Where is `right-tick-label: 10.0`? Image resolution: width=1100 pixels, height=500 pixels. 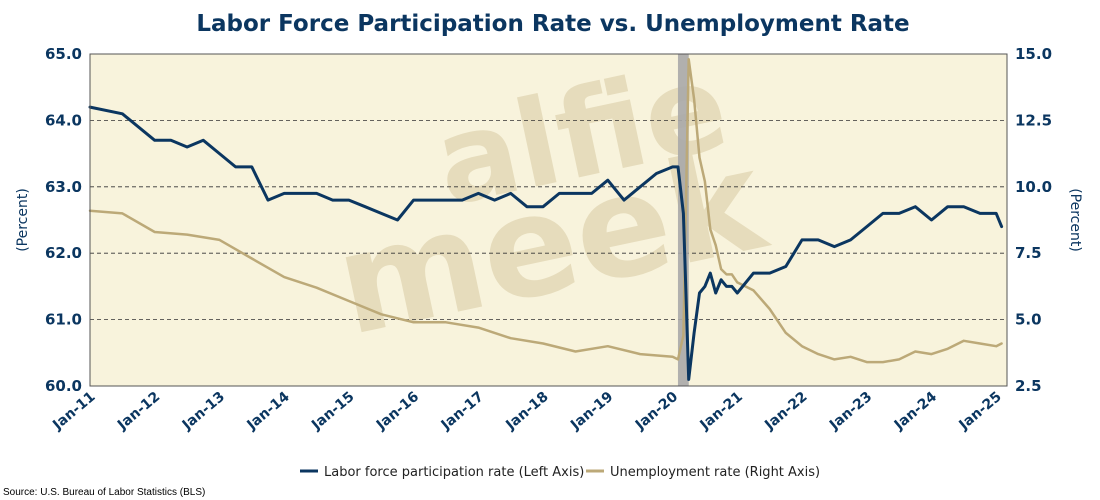
right-tick-label: 10.0 is located at coordinates (1033, 187).